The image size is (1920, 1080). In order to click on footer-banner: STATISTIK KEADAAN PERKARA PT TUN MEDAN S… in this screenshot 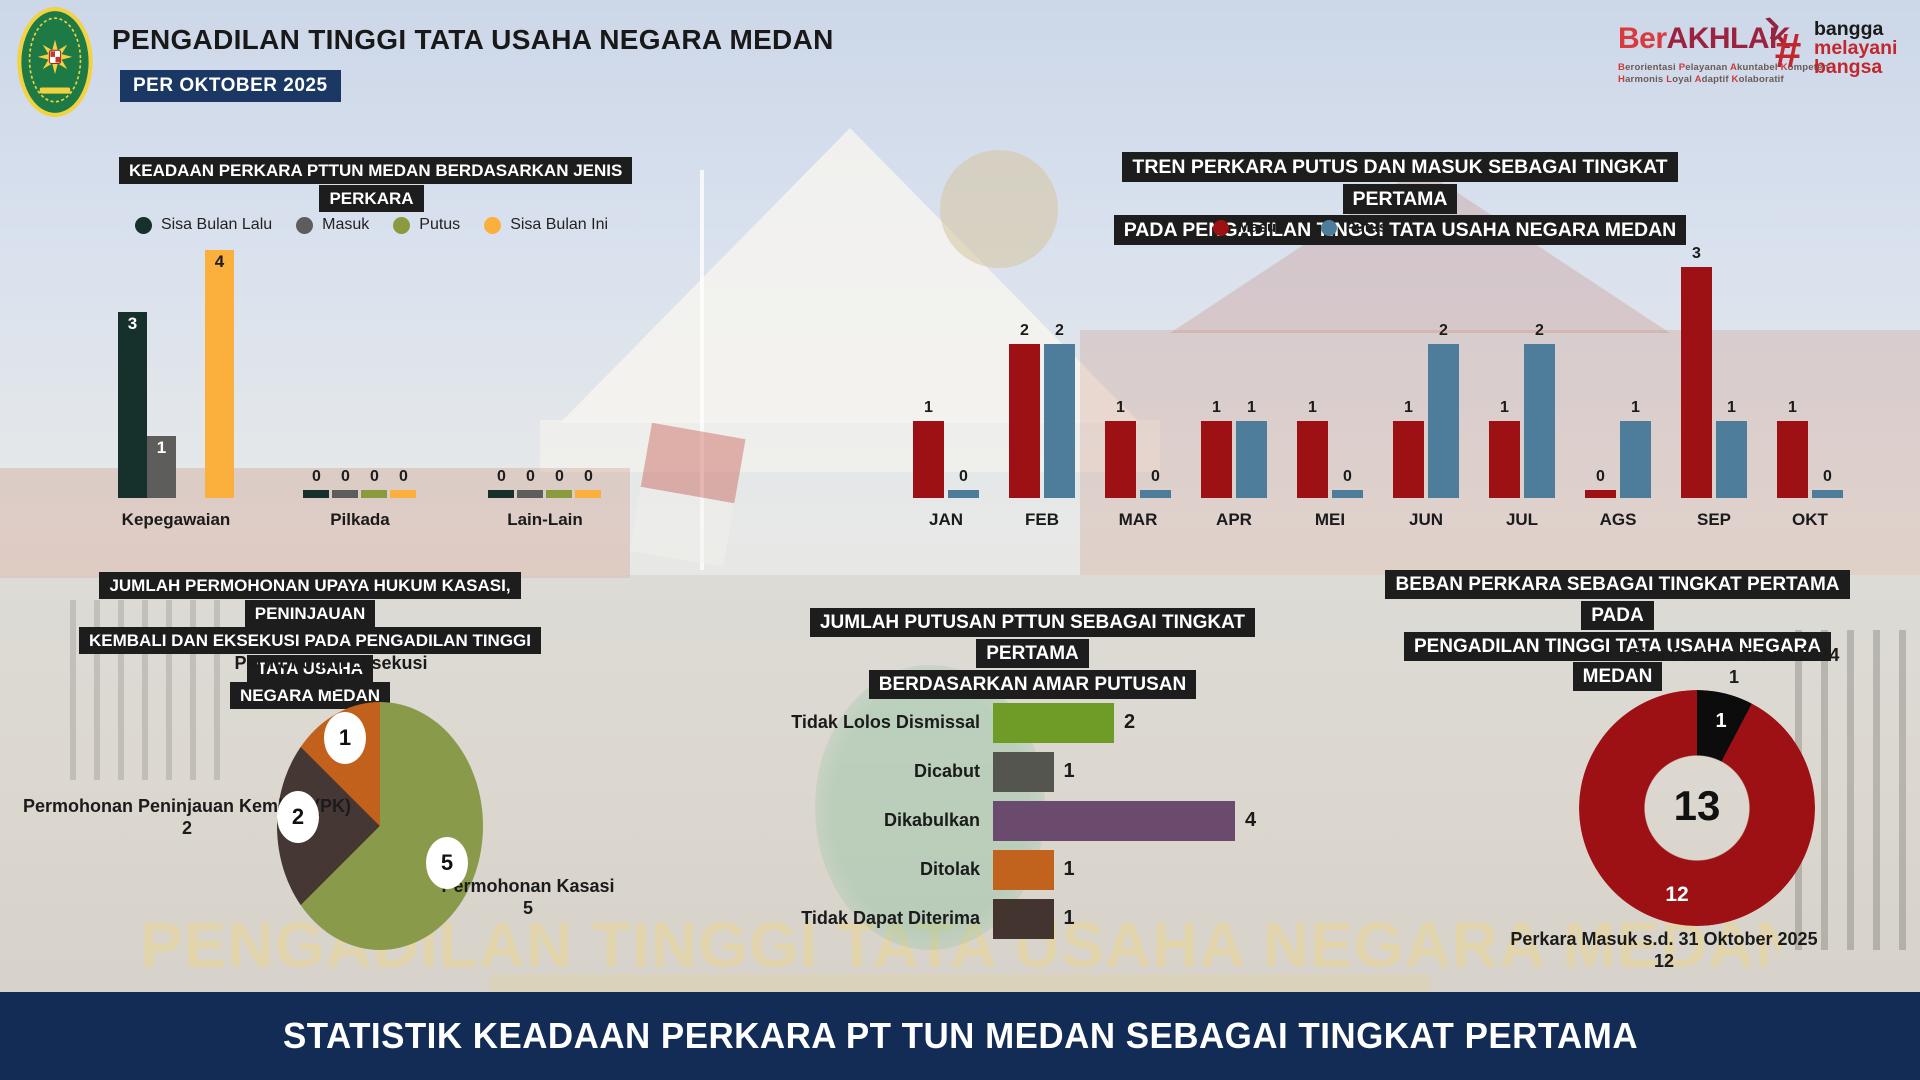, I will do `click(960, 1036)`.